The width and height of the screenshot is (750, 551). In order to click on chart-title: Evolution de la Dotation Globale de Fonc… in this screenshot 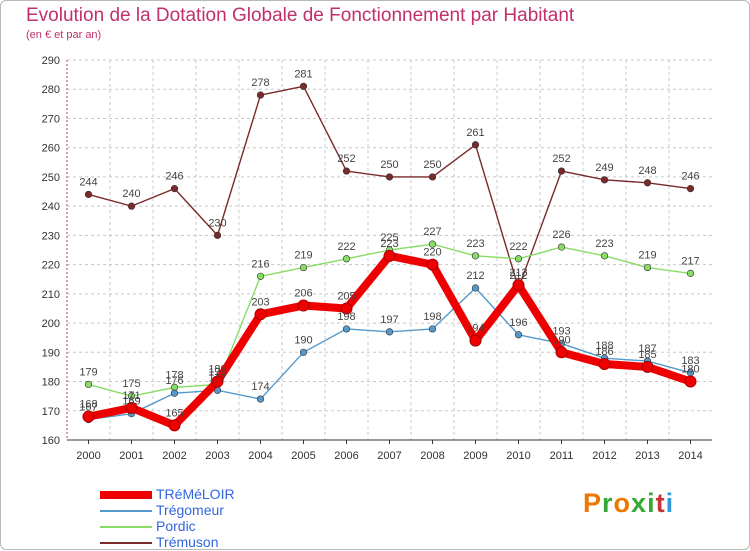, I will do `click(300, 15)`.